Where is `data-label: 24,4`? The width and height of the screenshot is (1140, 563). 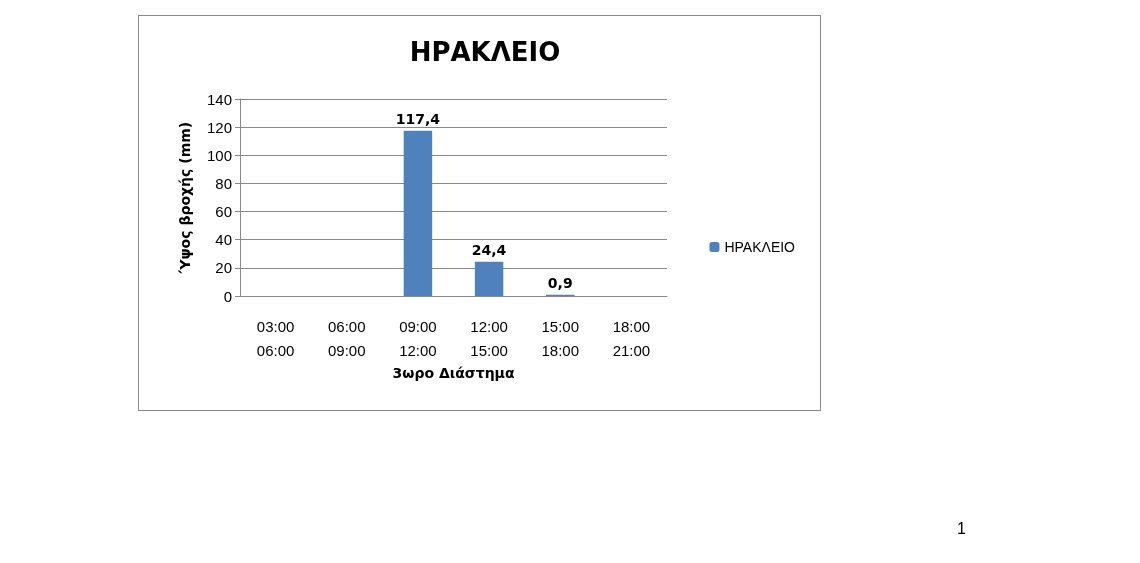 data-label: 24,4 is located at coordinates (489, 249).